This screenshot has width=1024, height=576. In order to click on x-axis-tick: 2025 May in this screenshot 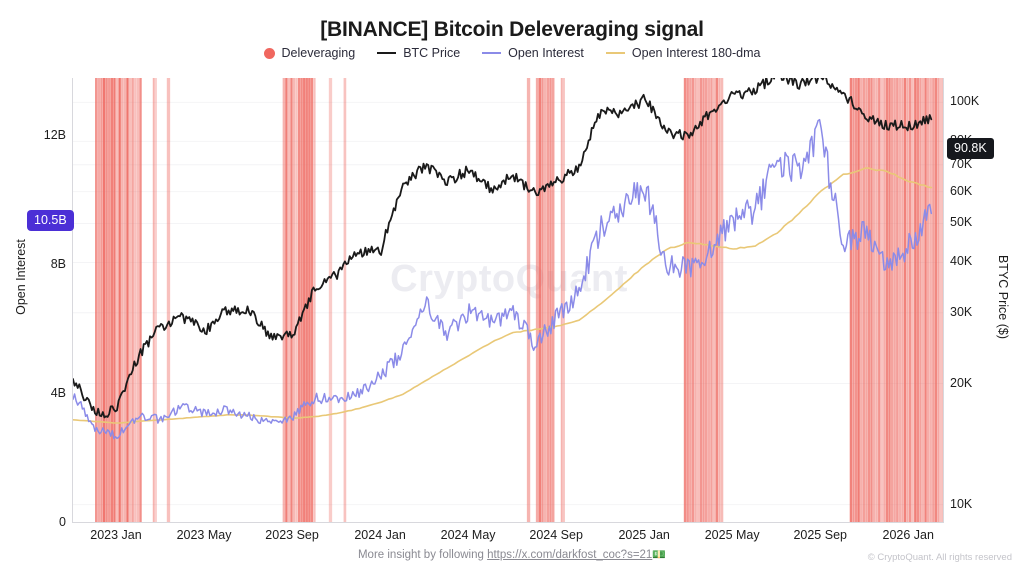, I will do `click(732, 535)`.